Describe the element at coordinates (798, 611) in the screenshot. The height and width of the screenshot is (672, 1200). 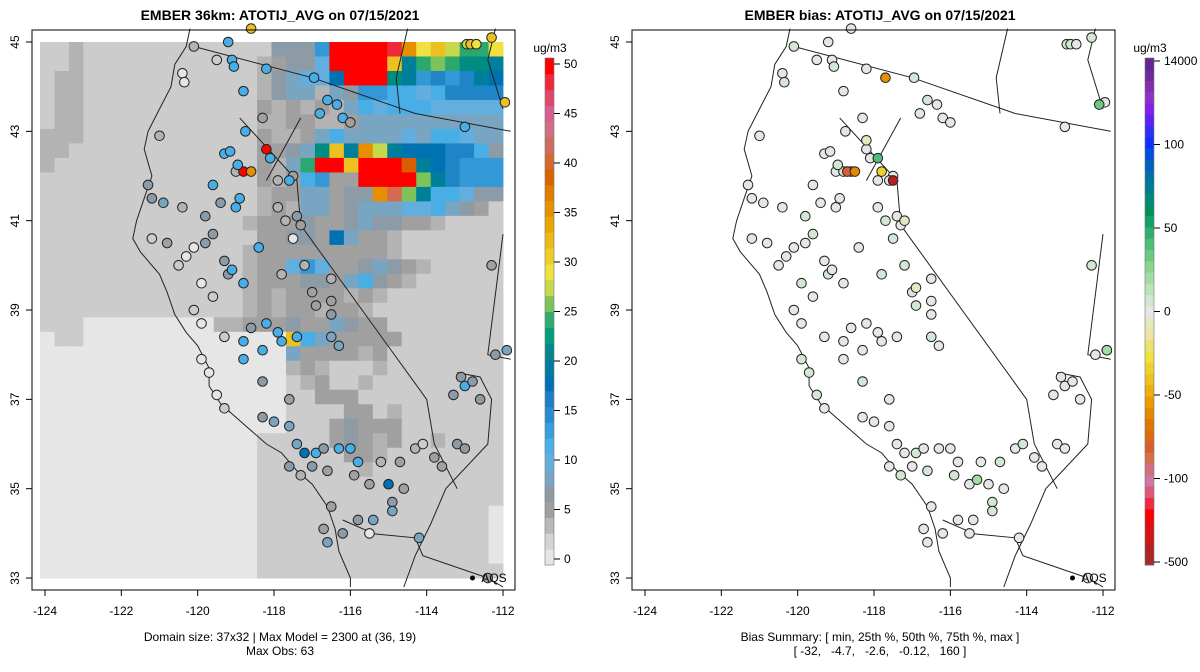
I see `x-tick-label: -120` at that location.